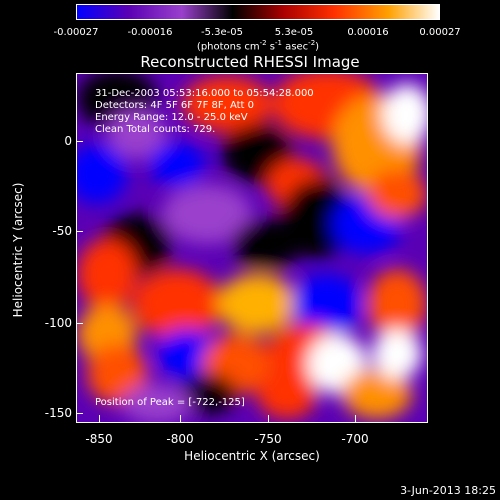  I want to click on y-tick-label: -50, so click(62, 231).